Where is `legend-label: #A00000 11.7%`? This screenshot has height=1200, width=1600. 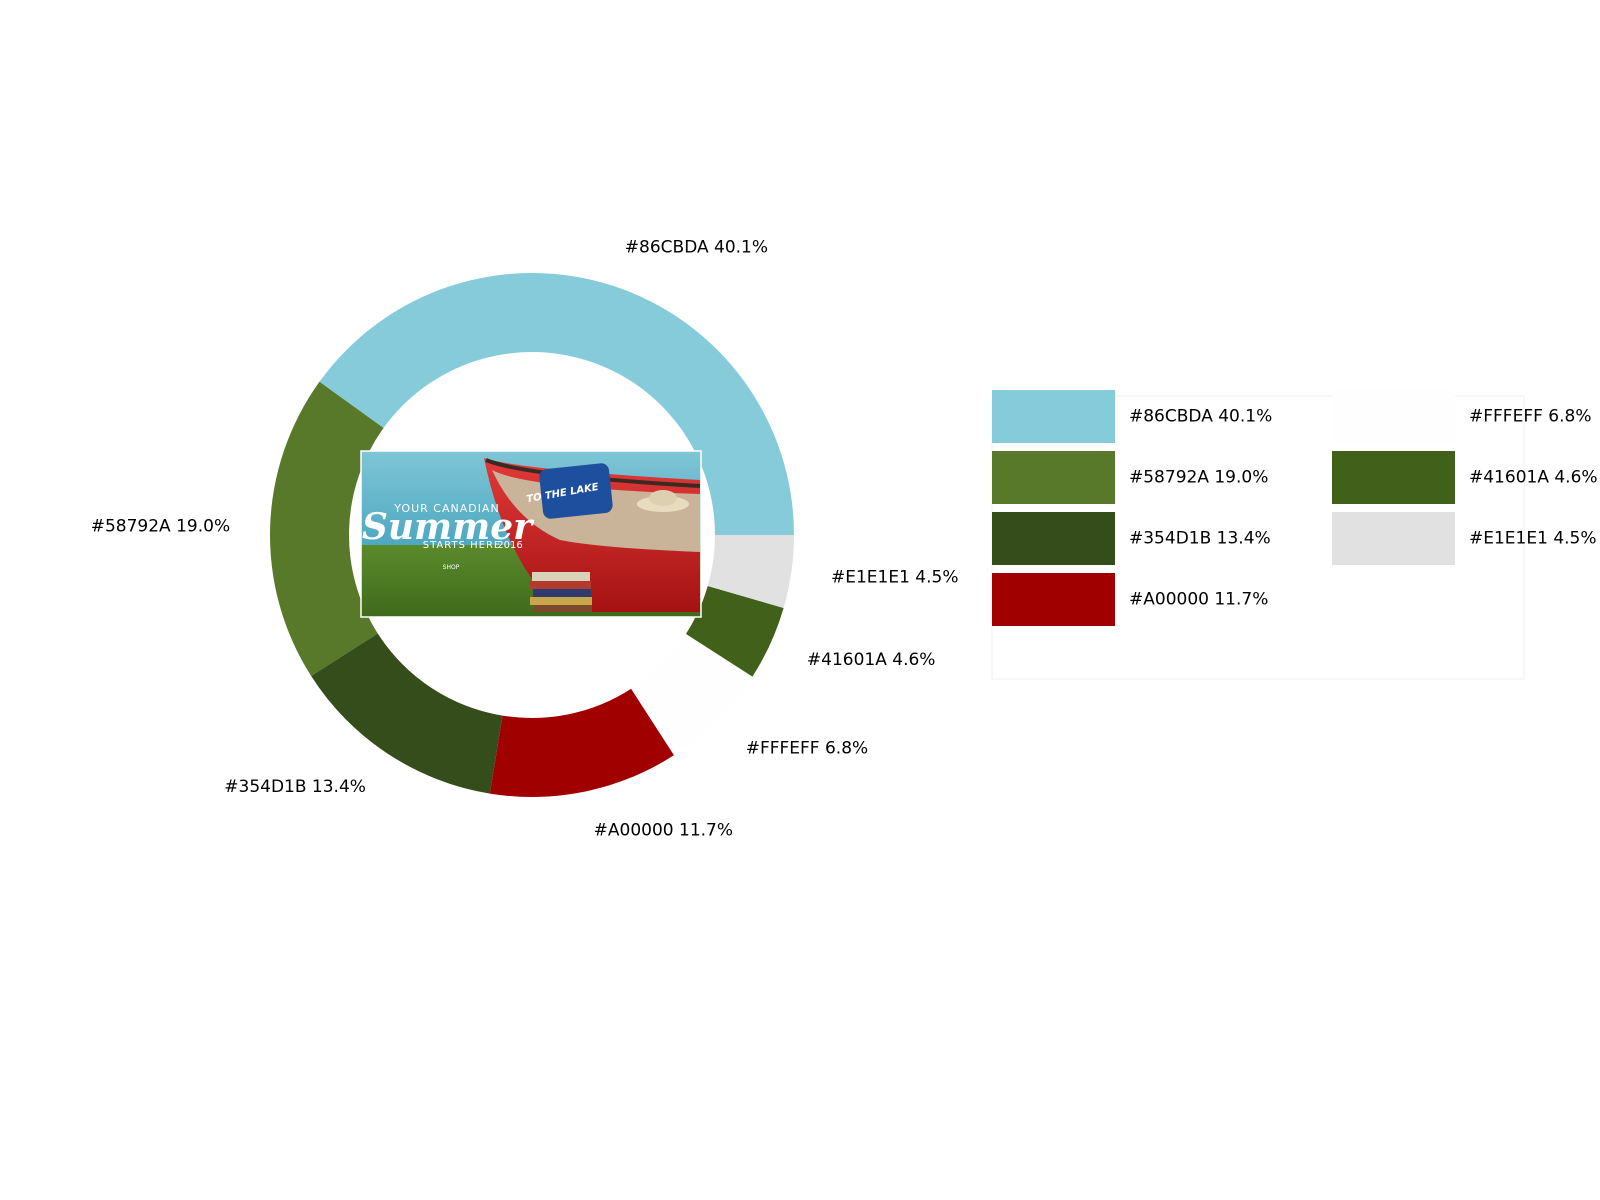 legend-label: #A00000 11.7% is located at coordinates (1198, 600).